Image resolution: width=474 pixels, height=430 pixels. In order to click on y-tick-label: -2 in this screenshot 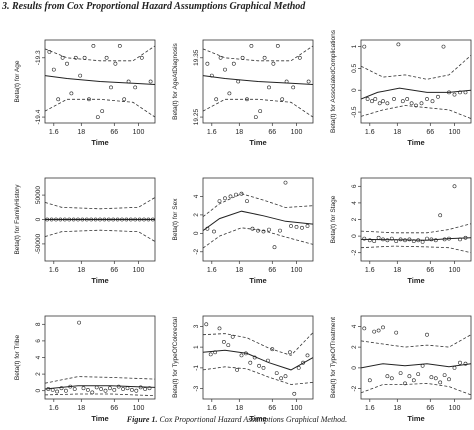, I will do `click(354, 252)`.